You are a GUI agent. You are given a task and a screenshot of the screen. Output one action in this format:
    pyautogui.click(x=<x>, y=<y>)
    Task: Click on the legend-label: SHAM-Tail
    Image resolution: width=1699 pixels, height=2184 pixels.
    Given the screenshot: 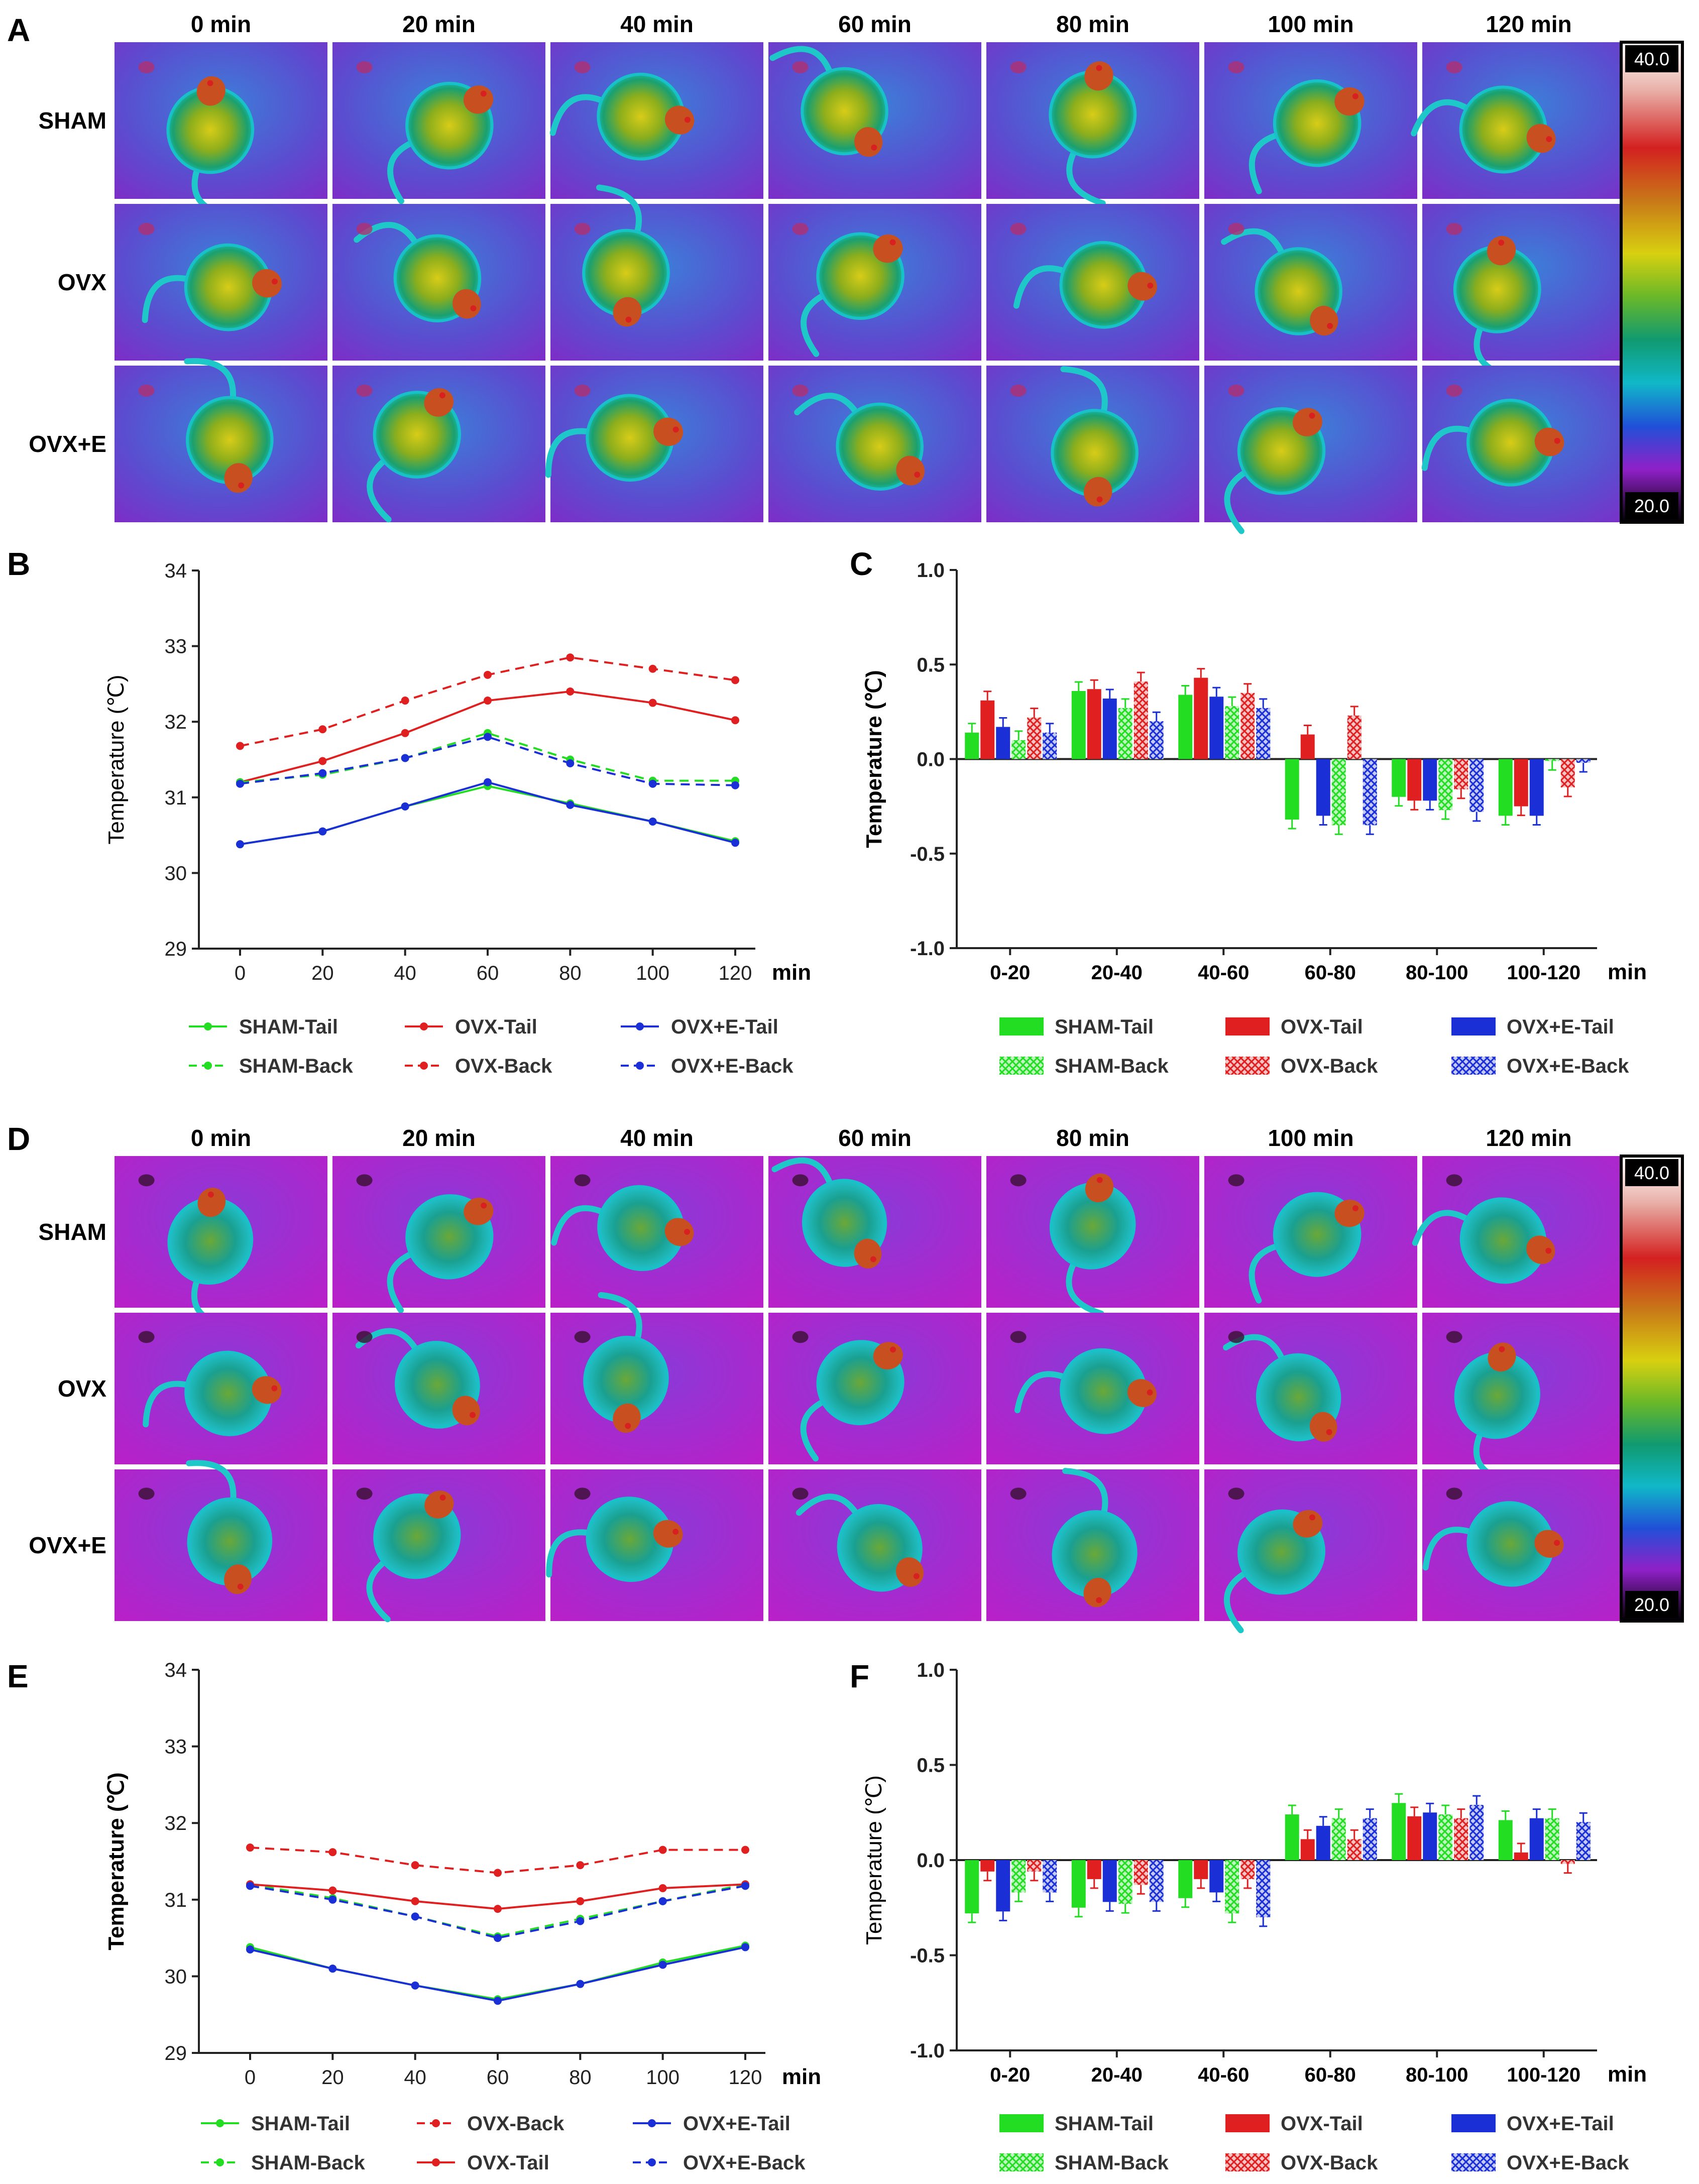 What is the action you would take?
    pyautogui.click(x=300, y=2124)
    